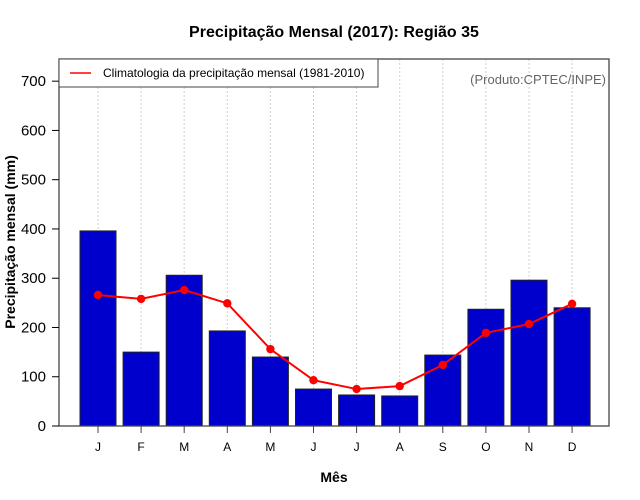 The image size is (640, 500). Describe the element at coordinates (140, 447) in the screenshot. I see `x-tick-label: F` at that location.